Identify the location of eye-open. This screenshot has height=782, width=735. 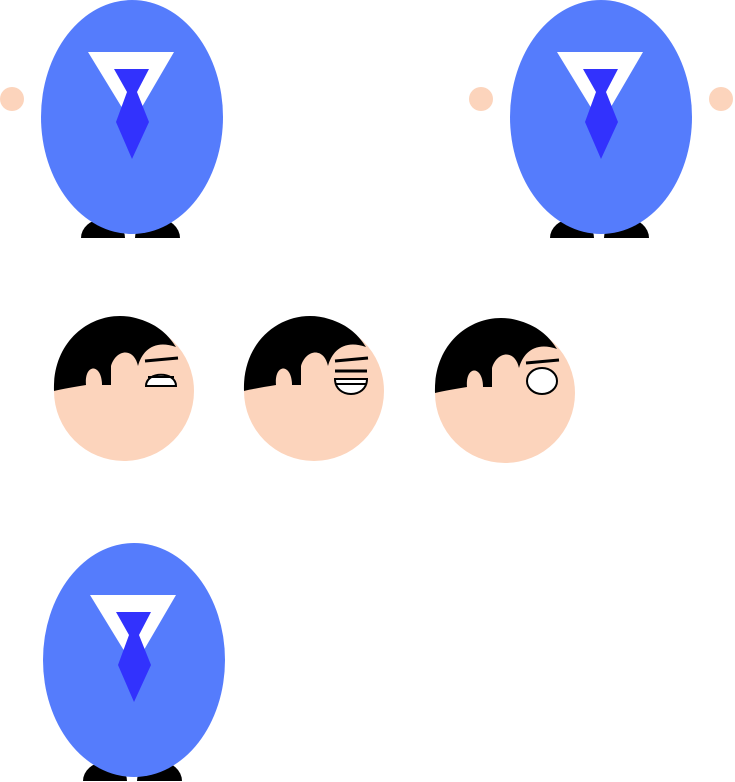
(542, 381).